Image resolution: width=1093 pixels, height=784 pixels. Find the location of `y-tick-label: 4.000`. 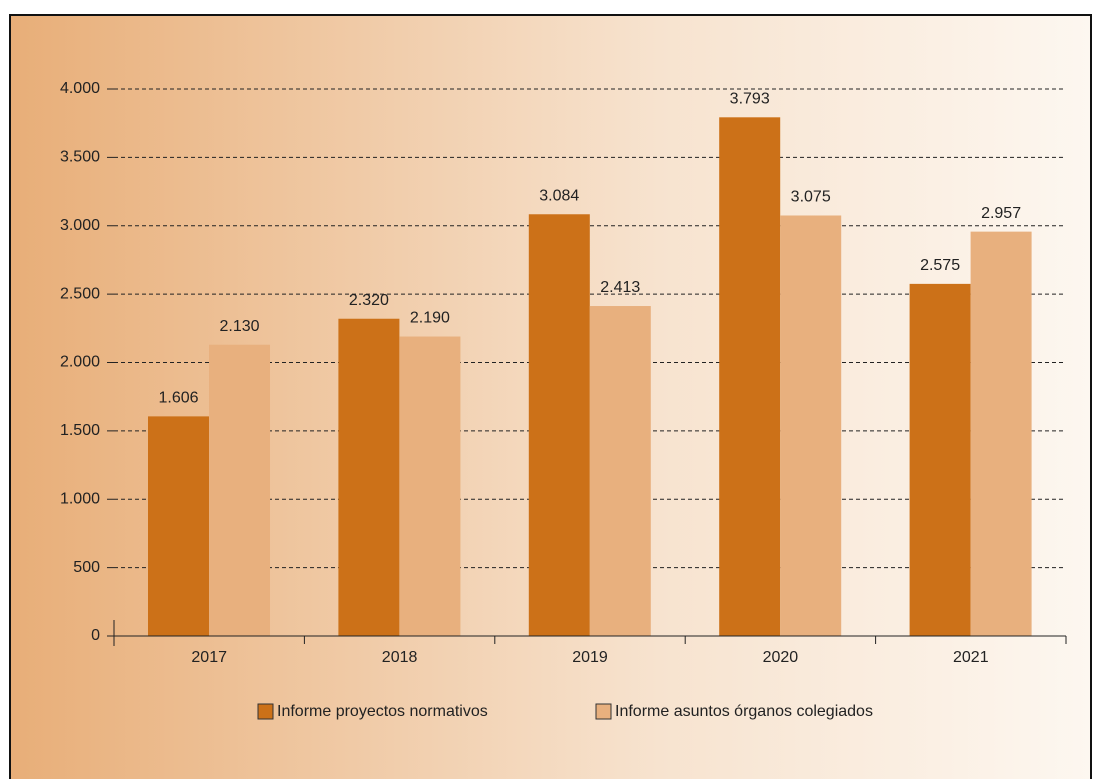

y-tick-label: 4.000 is located at coordinates (80, 88).